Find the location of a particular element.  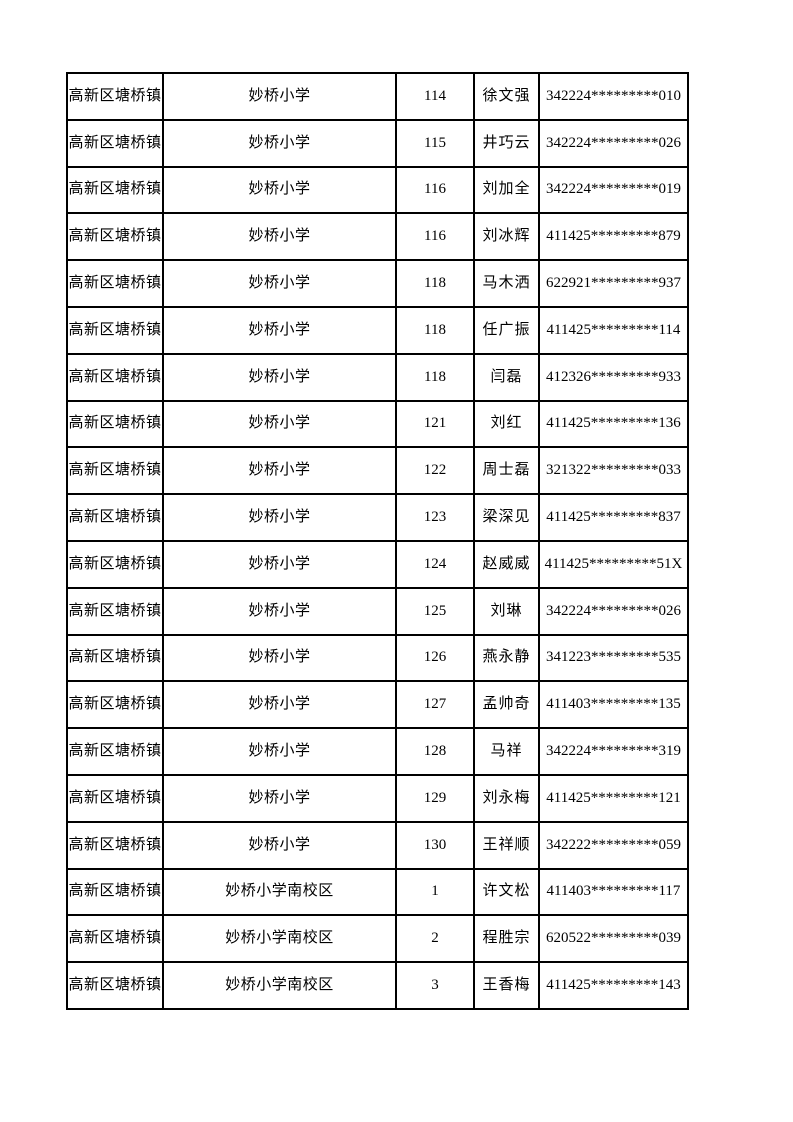

table-row: 高新区塘桥镇 妙桥小学 126 燕永静 341223*********535 is located at coordinates (377, 658).